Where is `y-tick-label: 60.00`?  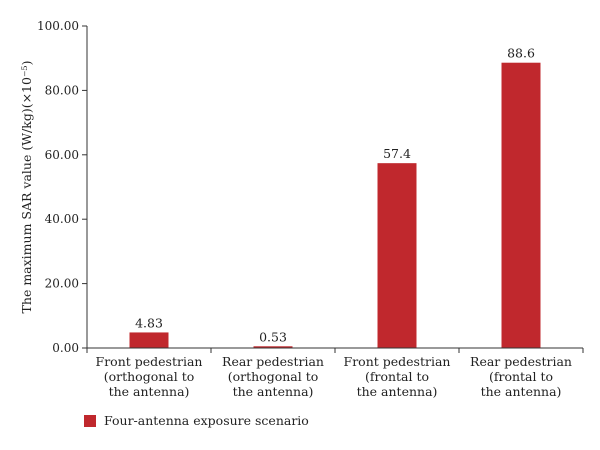
y-tick-label: 60.00 is located at coordinates (62, 155).